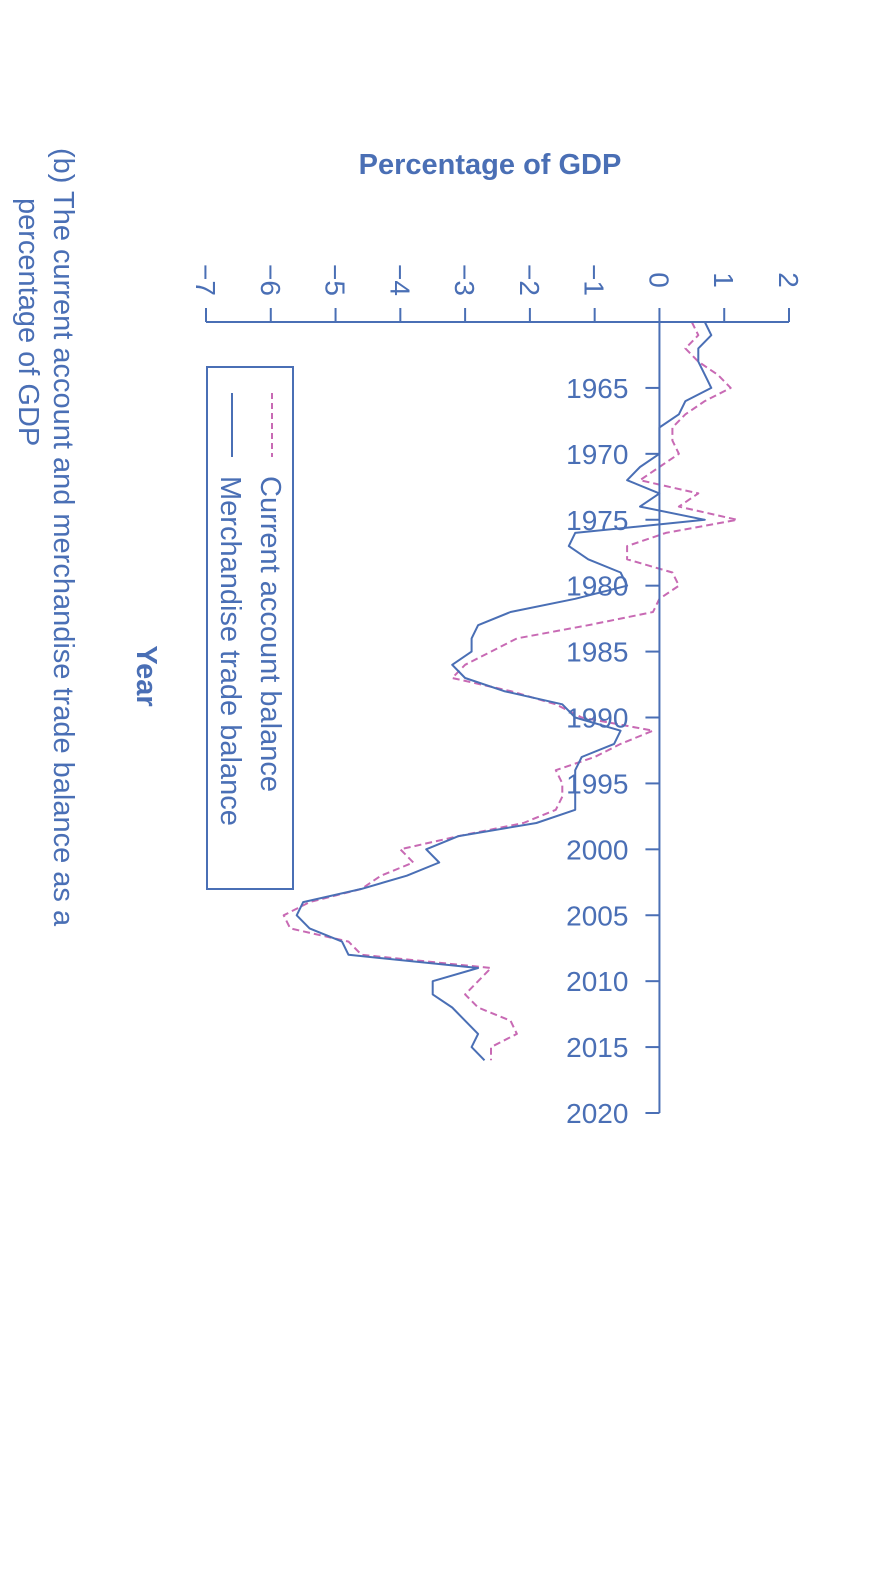  Describe the element at coordinates (335, 280) in the screenshot. I see `value-tick-label: −5` at that location.